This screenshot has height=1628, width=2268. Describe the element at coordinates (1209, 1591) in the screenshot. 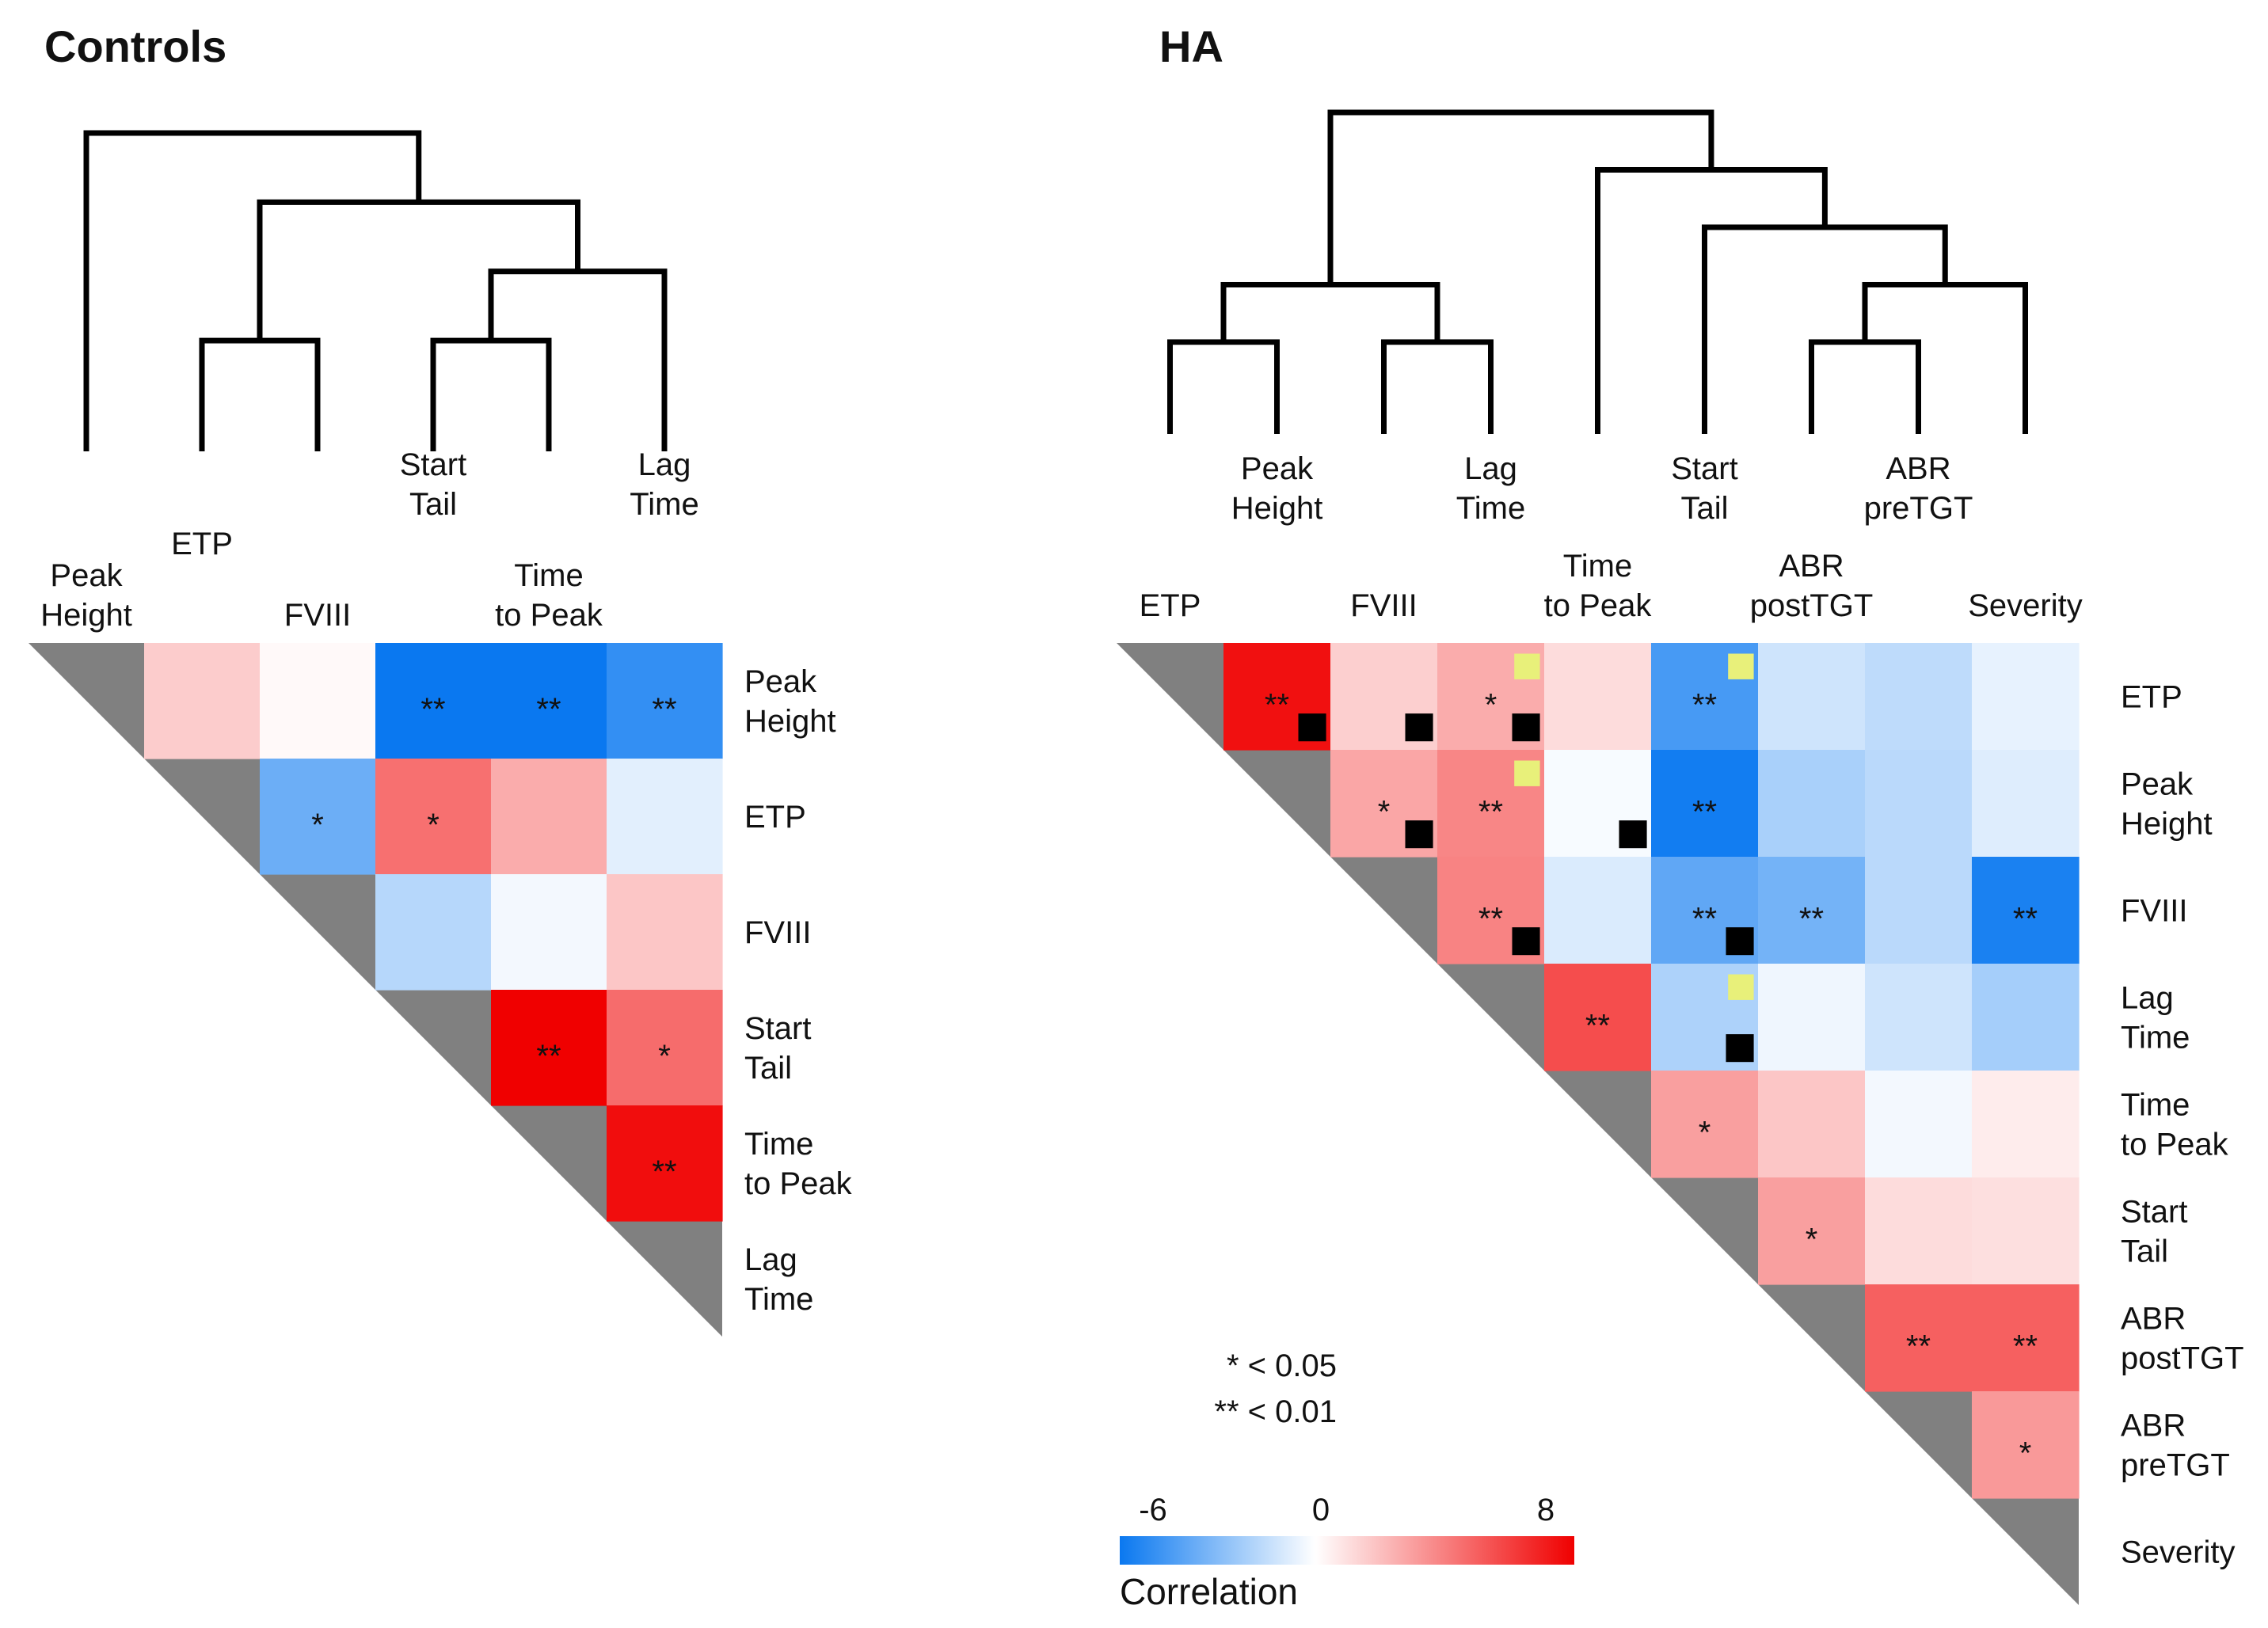

I see `legend-title: Correlation` at that location.